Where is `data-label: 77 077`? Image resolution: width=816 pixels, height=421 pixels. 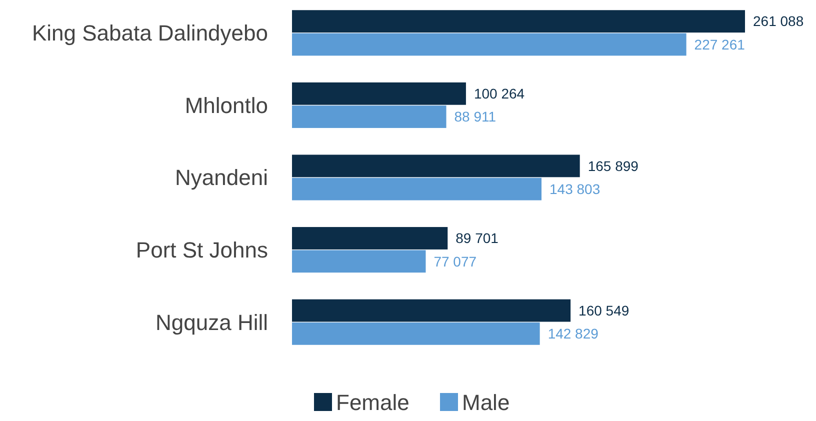 data-label: 77 077 is located at coordinates (455, 261).